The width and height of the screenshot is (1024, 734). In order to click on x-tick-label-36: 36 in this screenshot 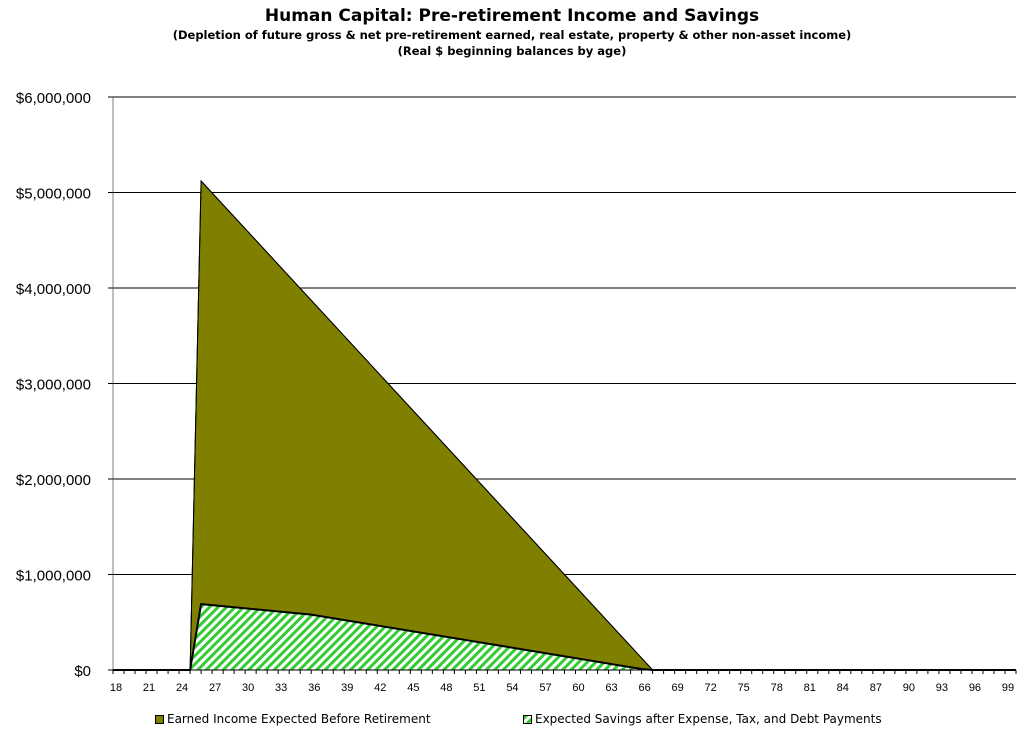, I will do `click(314, 688)`.